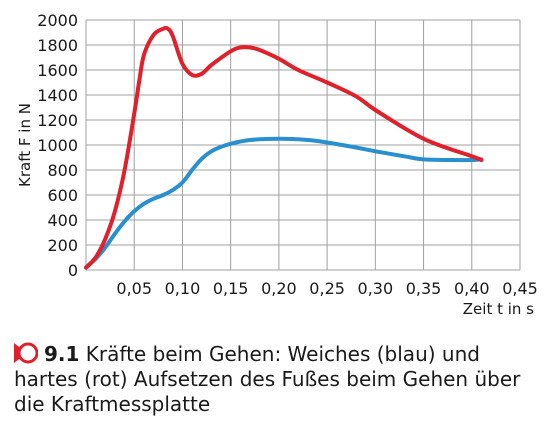 The height and width of the screenshot is (442, 549). I want to click on y-tick-label: 2000, so click(57, 20).